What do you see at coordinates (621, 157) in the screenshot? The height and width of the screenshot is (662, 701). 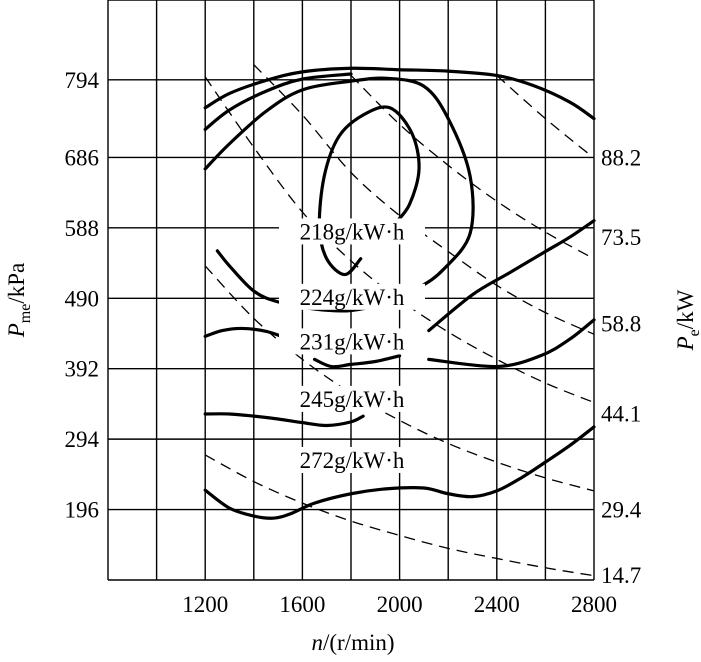 I see `y-right-tick-label: 88.2` at bounding box center [621, 157].